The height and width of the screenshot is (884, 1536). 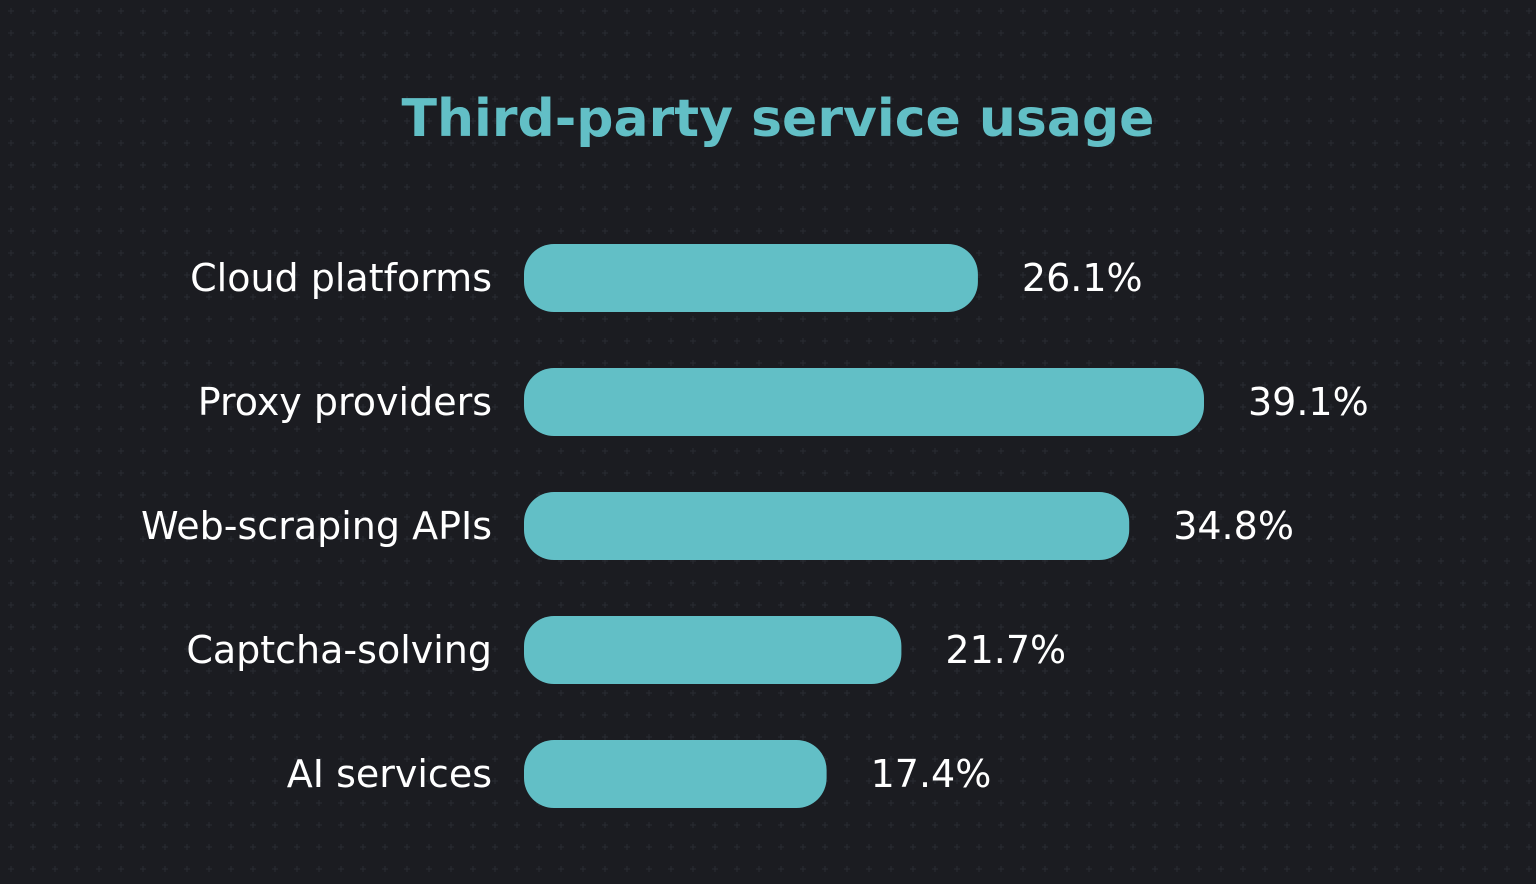 What do you see at coordinates (1082, 278) in the screenshot?
I see `value-label: 26.1%` at bounding box center [1082, 278].